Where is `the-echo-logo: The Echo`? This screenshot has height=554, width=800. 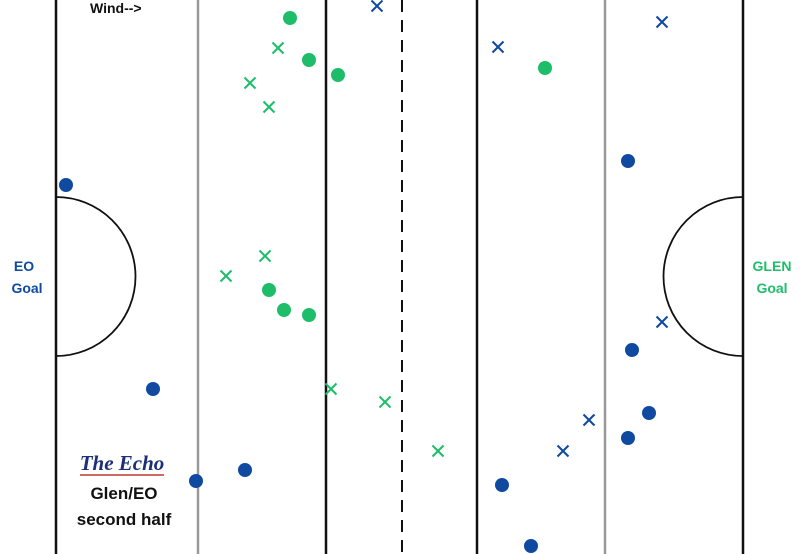
the-echo-logo: The Echo is located at coordinates (122, 463).